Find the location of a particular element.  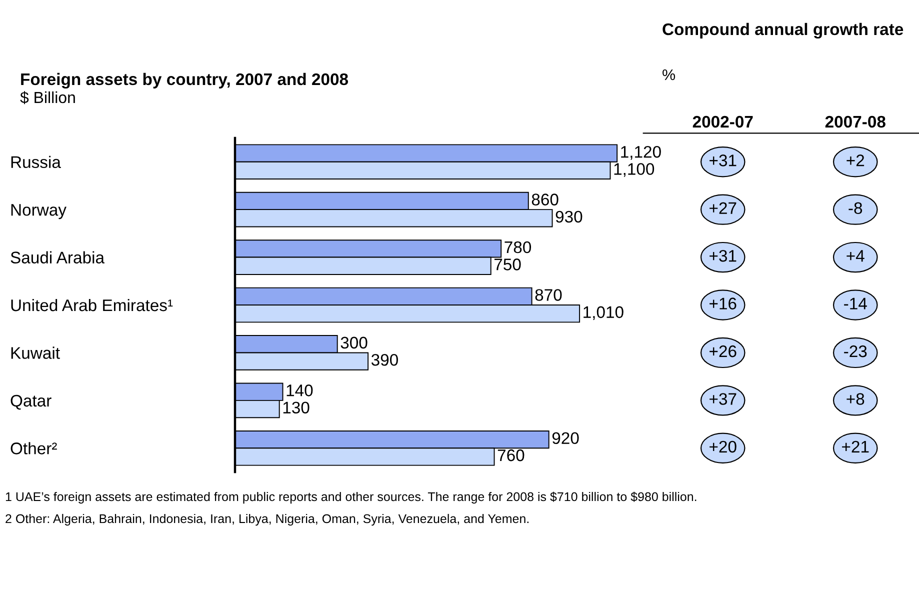

y-tick-label: Saudi Arabia is located at coordinates (57, 257).